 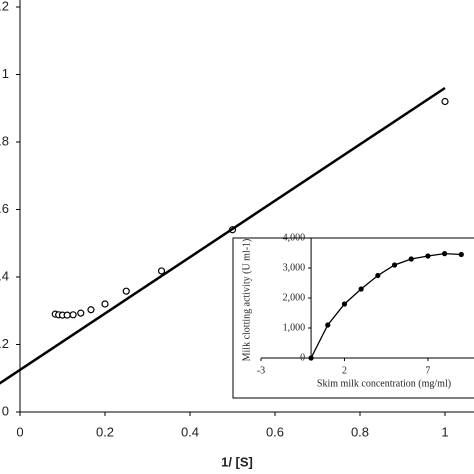 What do you see at coordinates (4, 208) in the screenshot?
I see `y-tick-label: 0.6` at bounding box center [4, 208].